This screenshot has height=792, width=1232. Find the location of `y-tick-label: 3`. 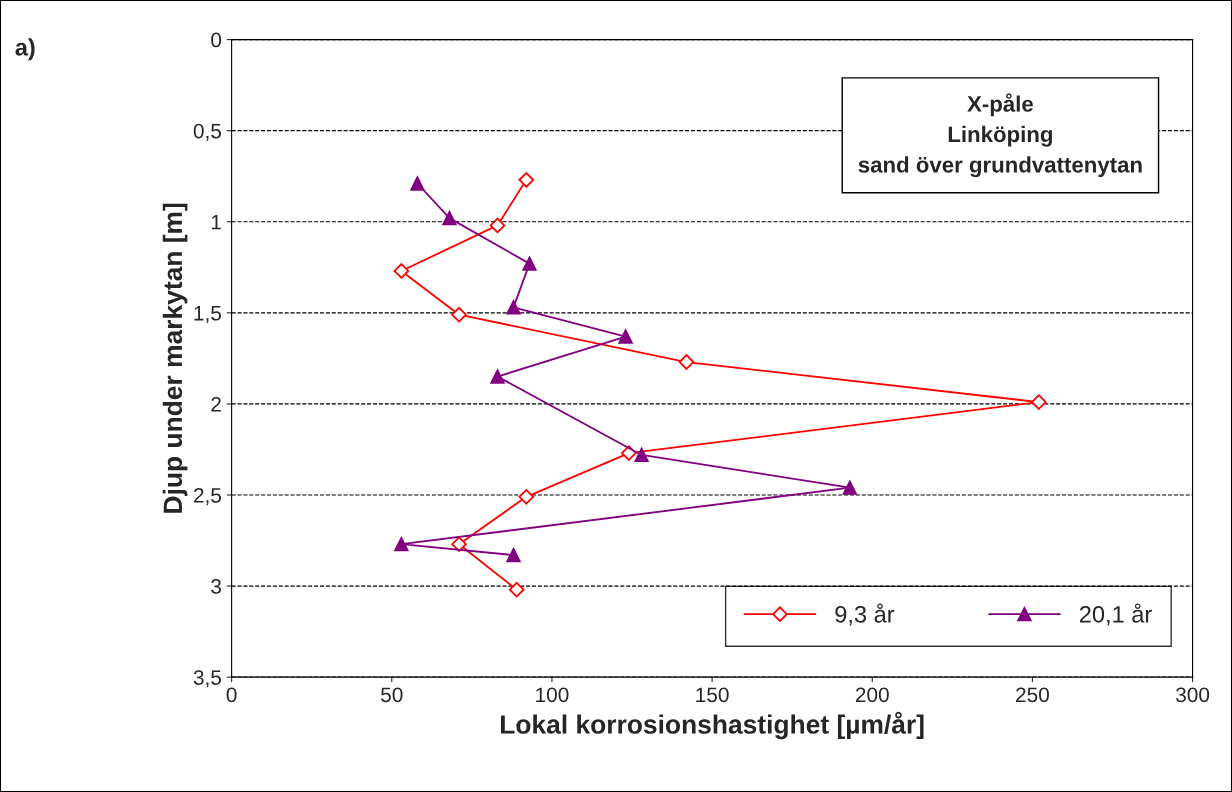

y-tick-label: 3 is located at coordinates (216, 586).